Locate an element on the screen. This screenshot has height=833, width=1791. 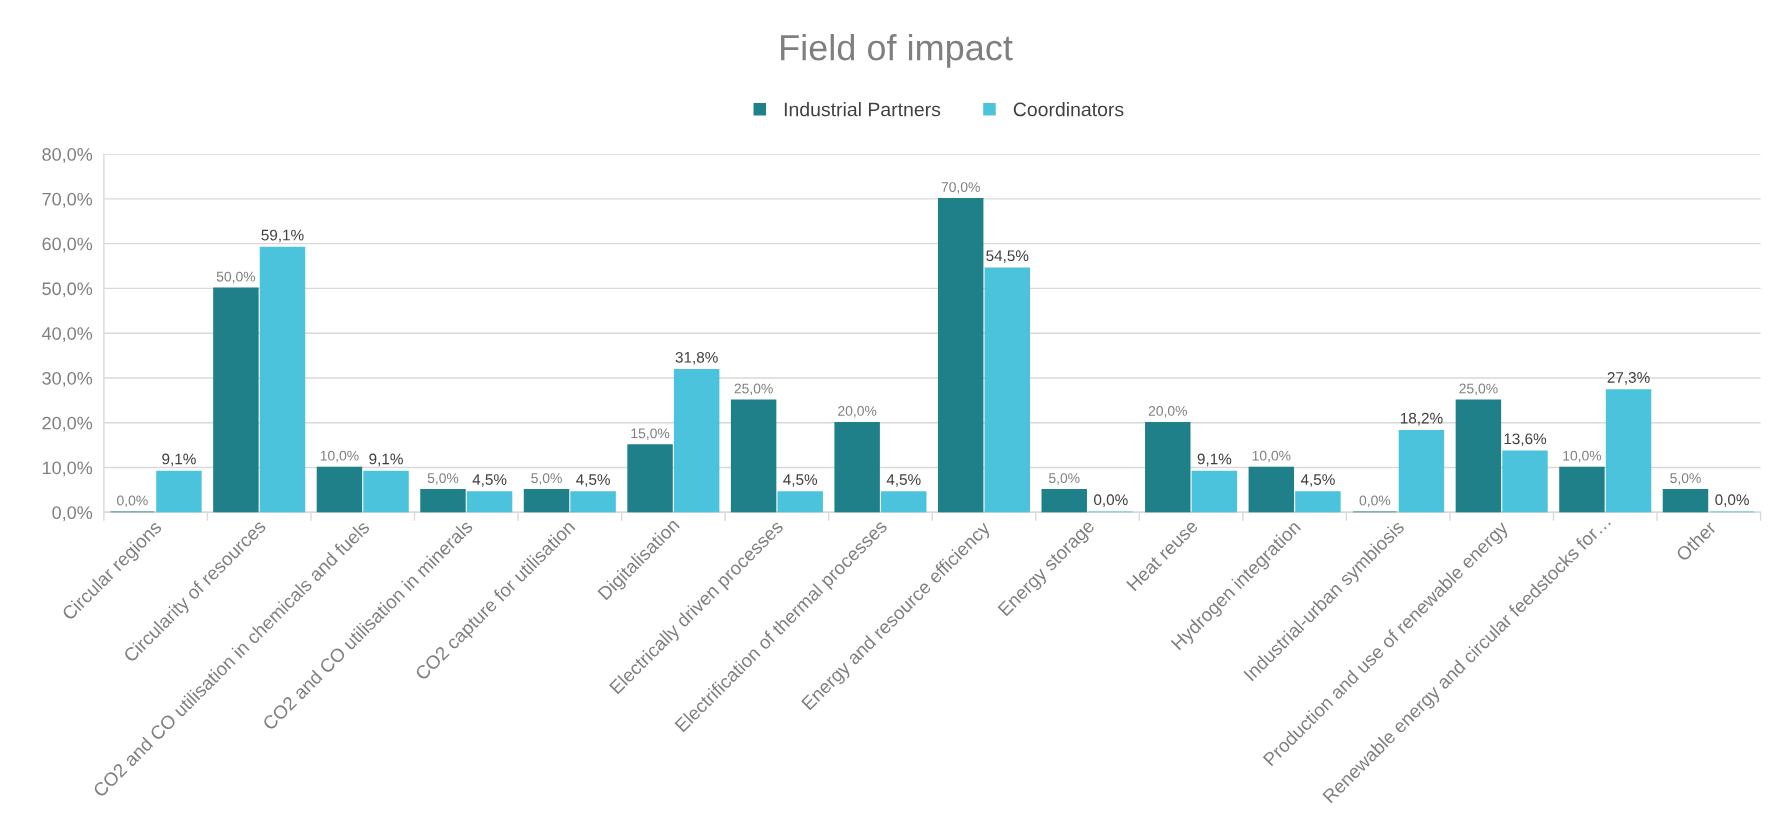
legend-label: Coordinators is located at coordinates (1068, 109).